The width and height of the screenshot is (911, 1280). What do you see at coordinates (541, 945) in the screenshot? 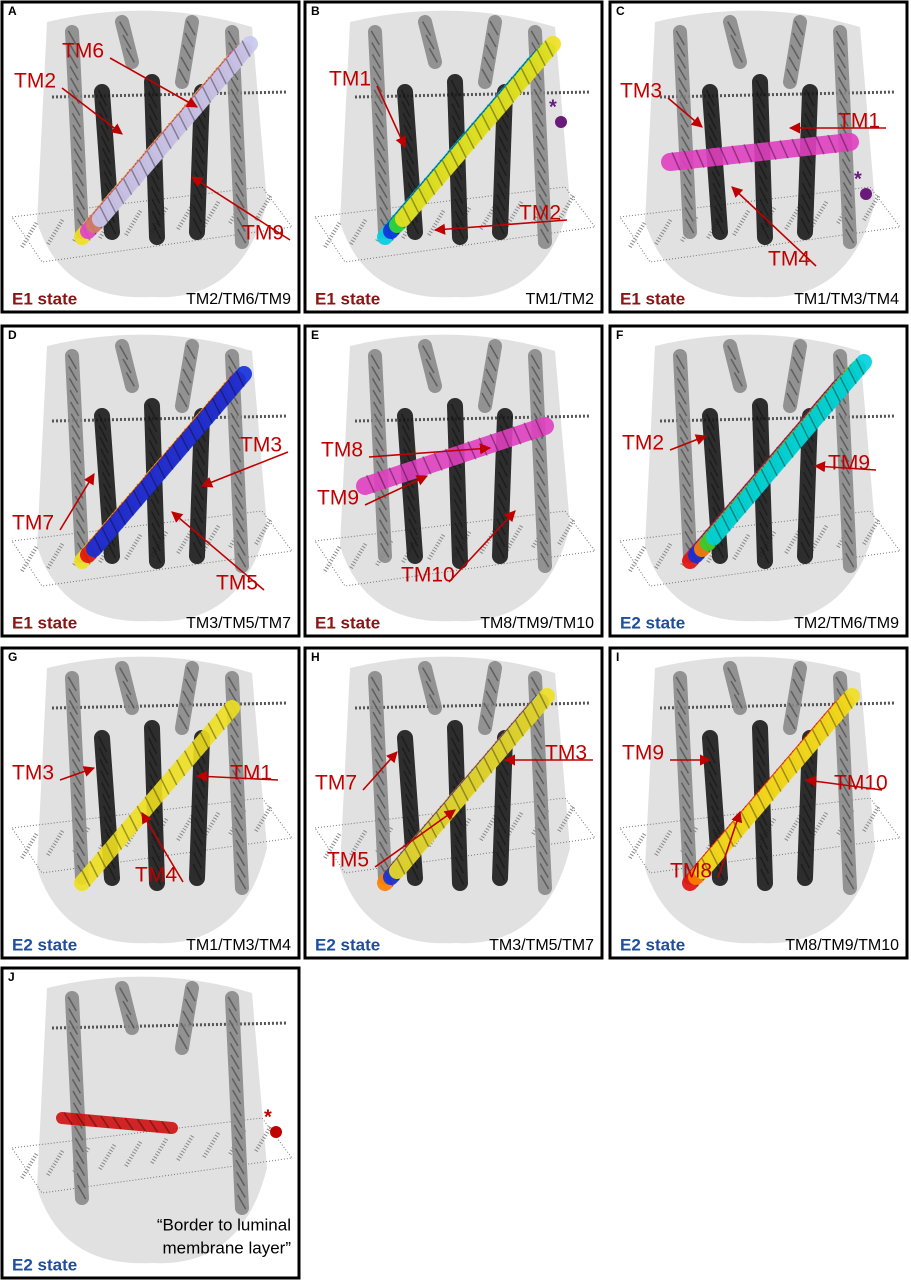
I see `tm-combination: TM3/TM5/TM7` at bounding box center [541, 945].